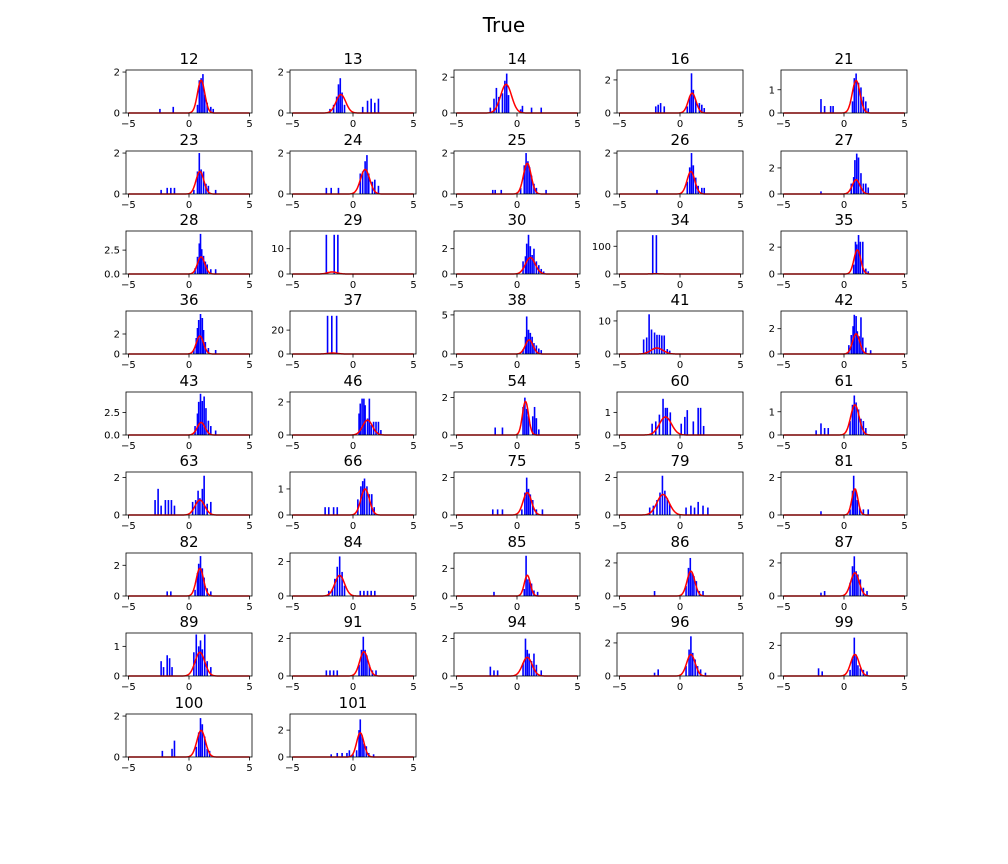  Describe the element at coordinates (679, 220) in the screenshot. I see `subplot-title: 34` at that location.